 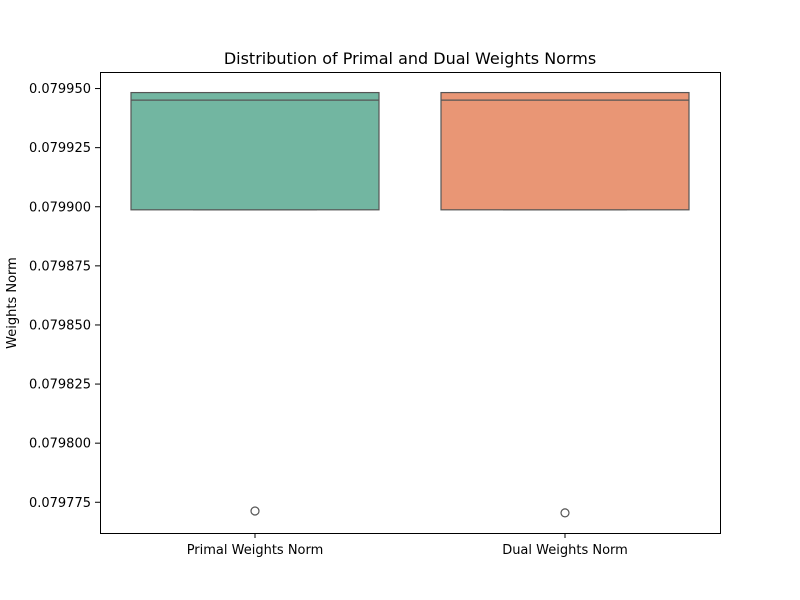 I want to click on y-tick-label: 0.079800, so click(x=60, y=444).